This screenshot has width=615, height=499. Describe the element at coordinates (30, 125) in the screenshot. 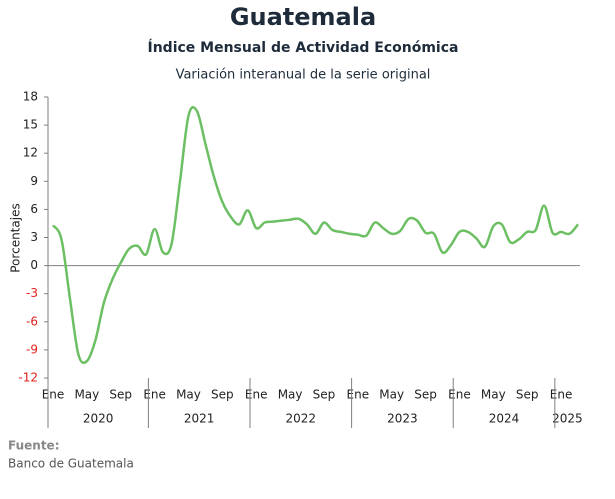

I see `y-tick-label: 15` at that location.